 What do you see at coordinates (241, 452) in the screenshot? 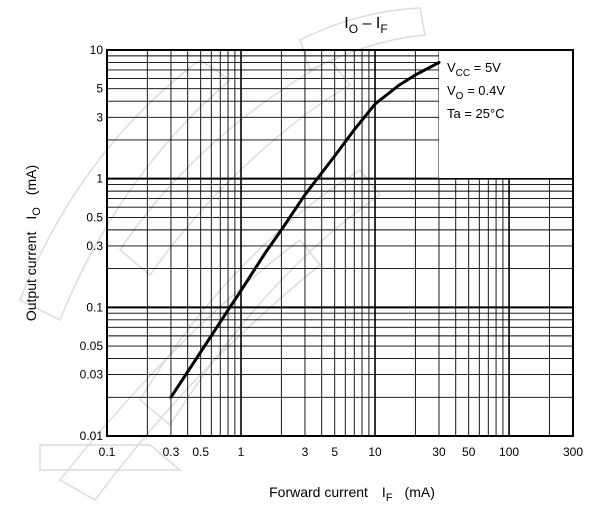
I see `x-tick-label: 1` at bounding box center [241, 452].